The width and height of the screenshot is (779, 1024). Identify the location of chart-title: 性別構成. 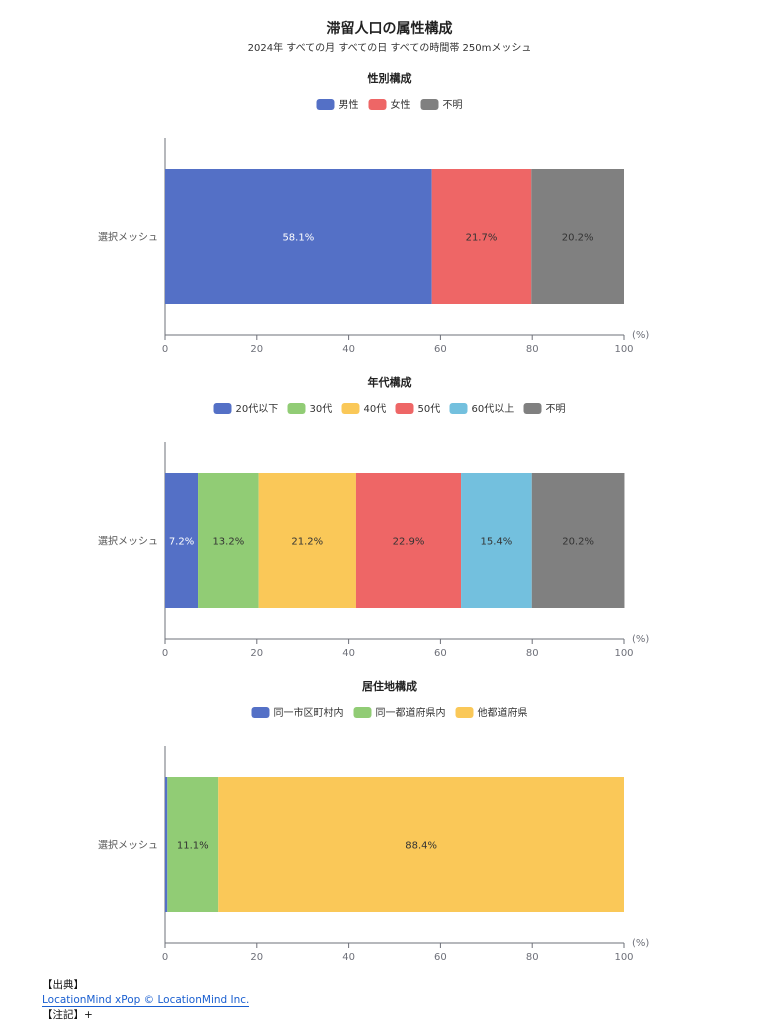
(390, 78).